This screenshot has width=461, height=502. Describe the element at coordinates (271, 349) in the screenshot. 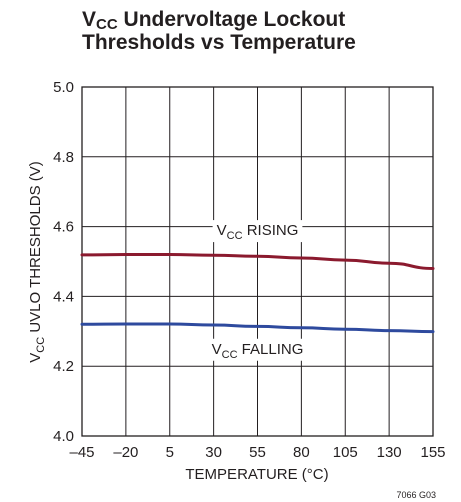

I see `falling-label-rest: FALLING` at that location.